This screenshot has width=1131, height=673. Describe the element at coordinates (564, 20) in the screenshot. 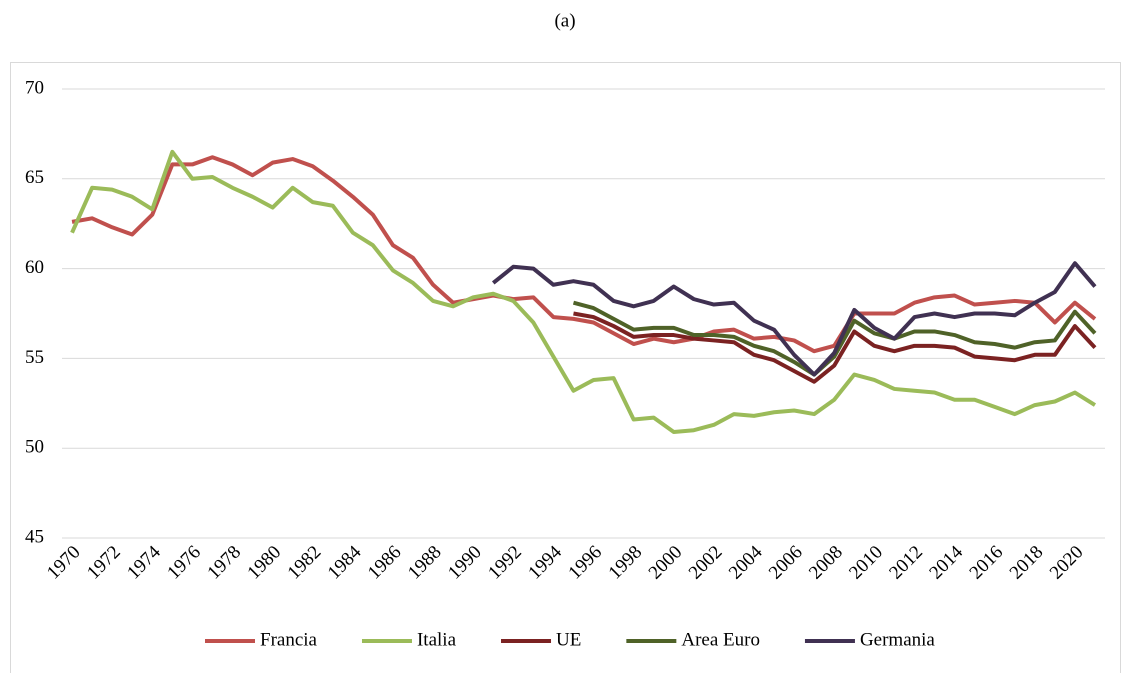

I see `chart-title: (a)` at that location.